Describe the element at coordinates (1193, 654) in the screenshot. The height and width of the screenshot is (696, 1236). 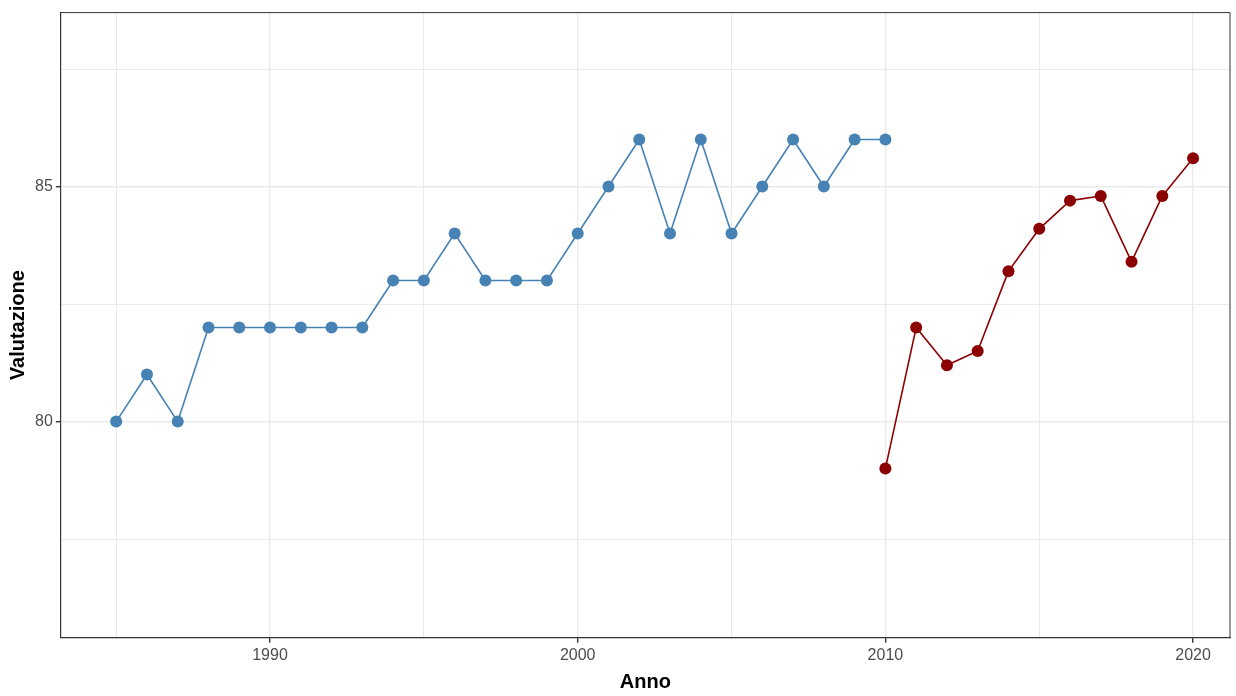
I see `x-tick-label: 2020` at that location.